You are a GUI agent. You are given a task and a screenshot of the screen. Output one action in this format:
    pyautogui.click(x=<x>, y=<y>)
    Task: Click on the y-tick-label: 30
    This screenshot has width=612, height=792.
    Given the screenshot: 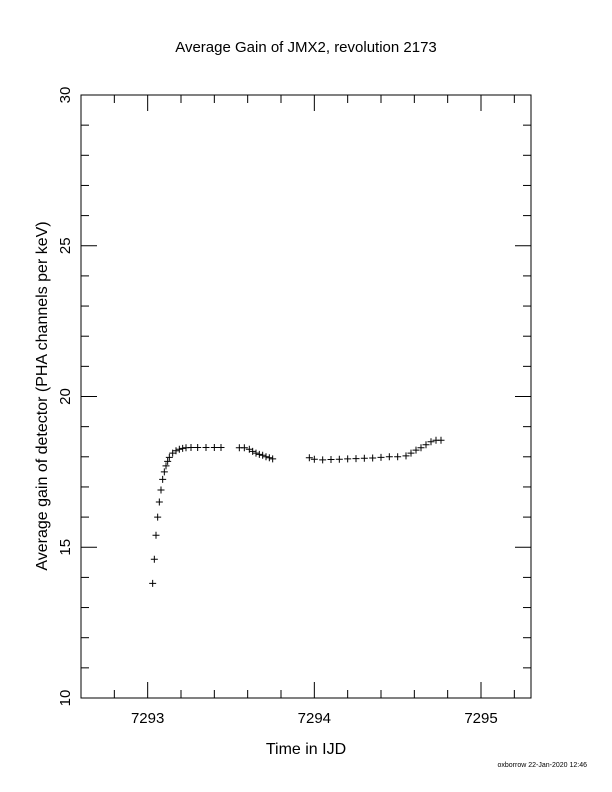 What is the action you would take?
    pyautogui.click(x=65, y=95)
    